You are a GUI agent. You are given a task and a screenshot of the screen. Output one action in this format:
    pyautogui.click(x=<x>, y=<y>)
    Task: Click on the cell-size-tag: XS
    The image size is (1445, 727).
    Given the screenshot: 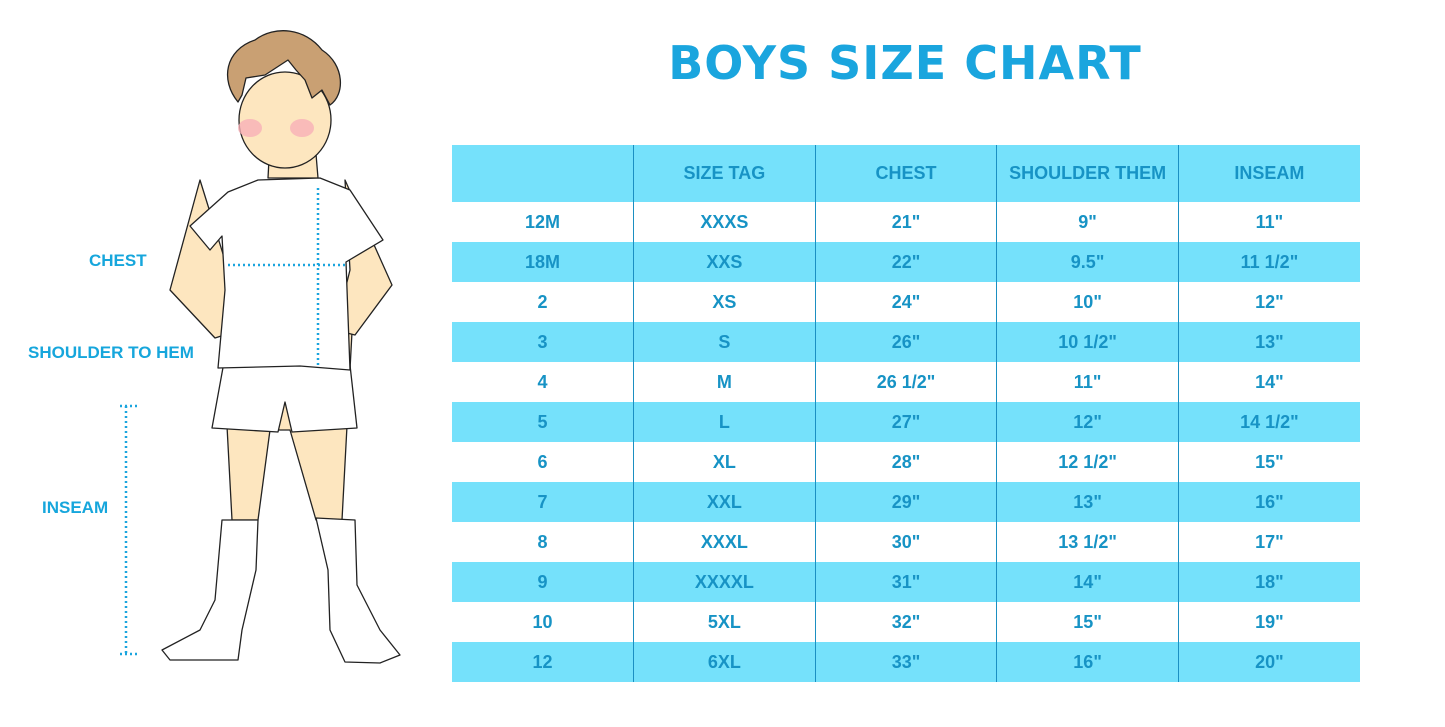 What is the action you would take?
    pyautogui.click(x=724, y=302)
    